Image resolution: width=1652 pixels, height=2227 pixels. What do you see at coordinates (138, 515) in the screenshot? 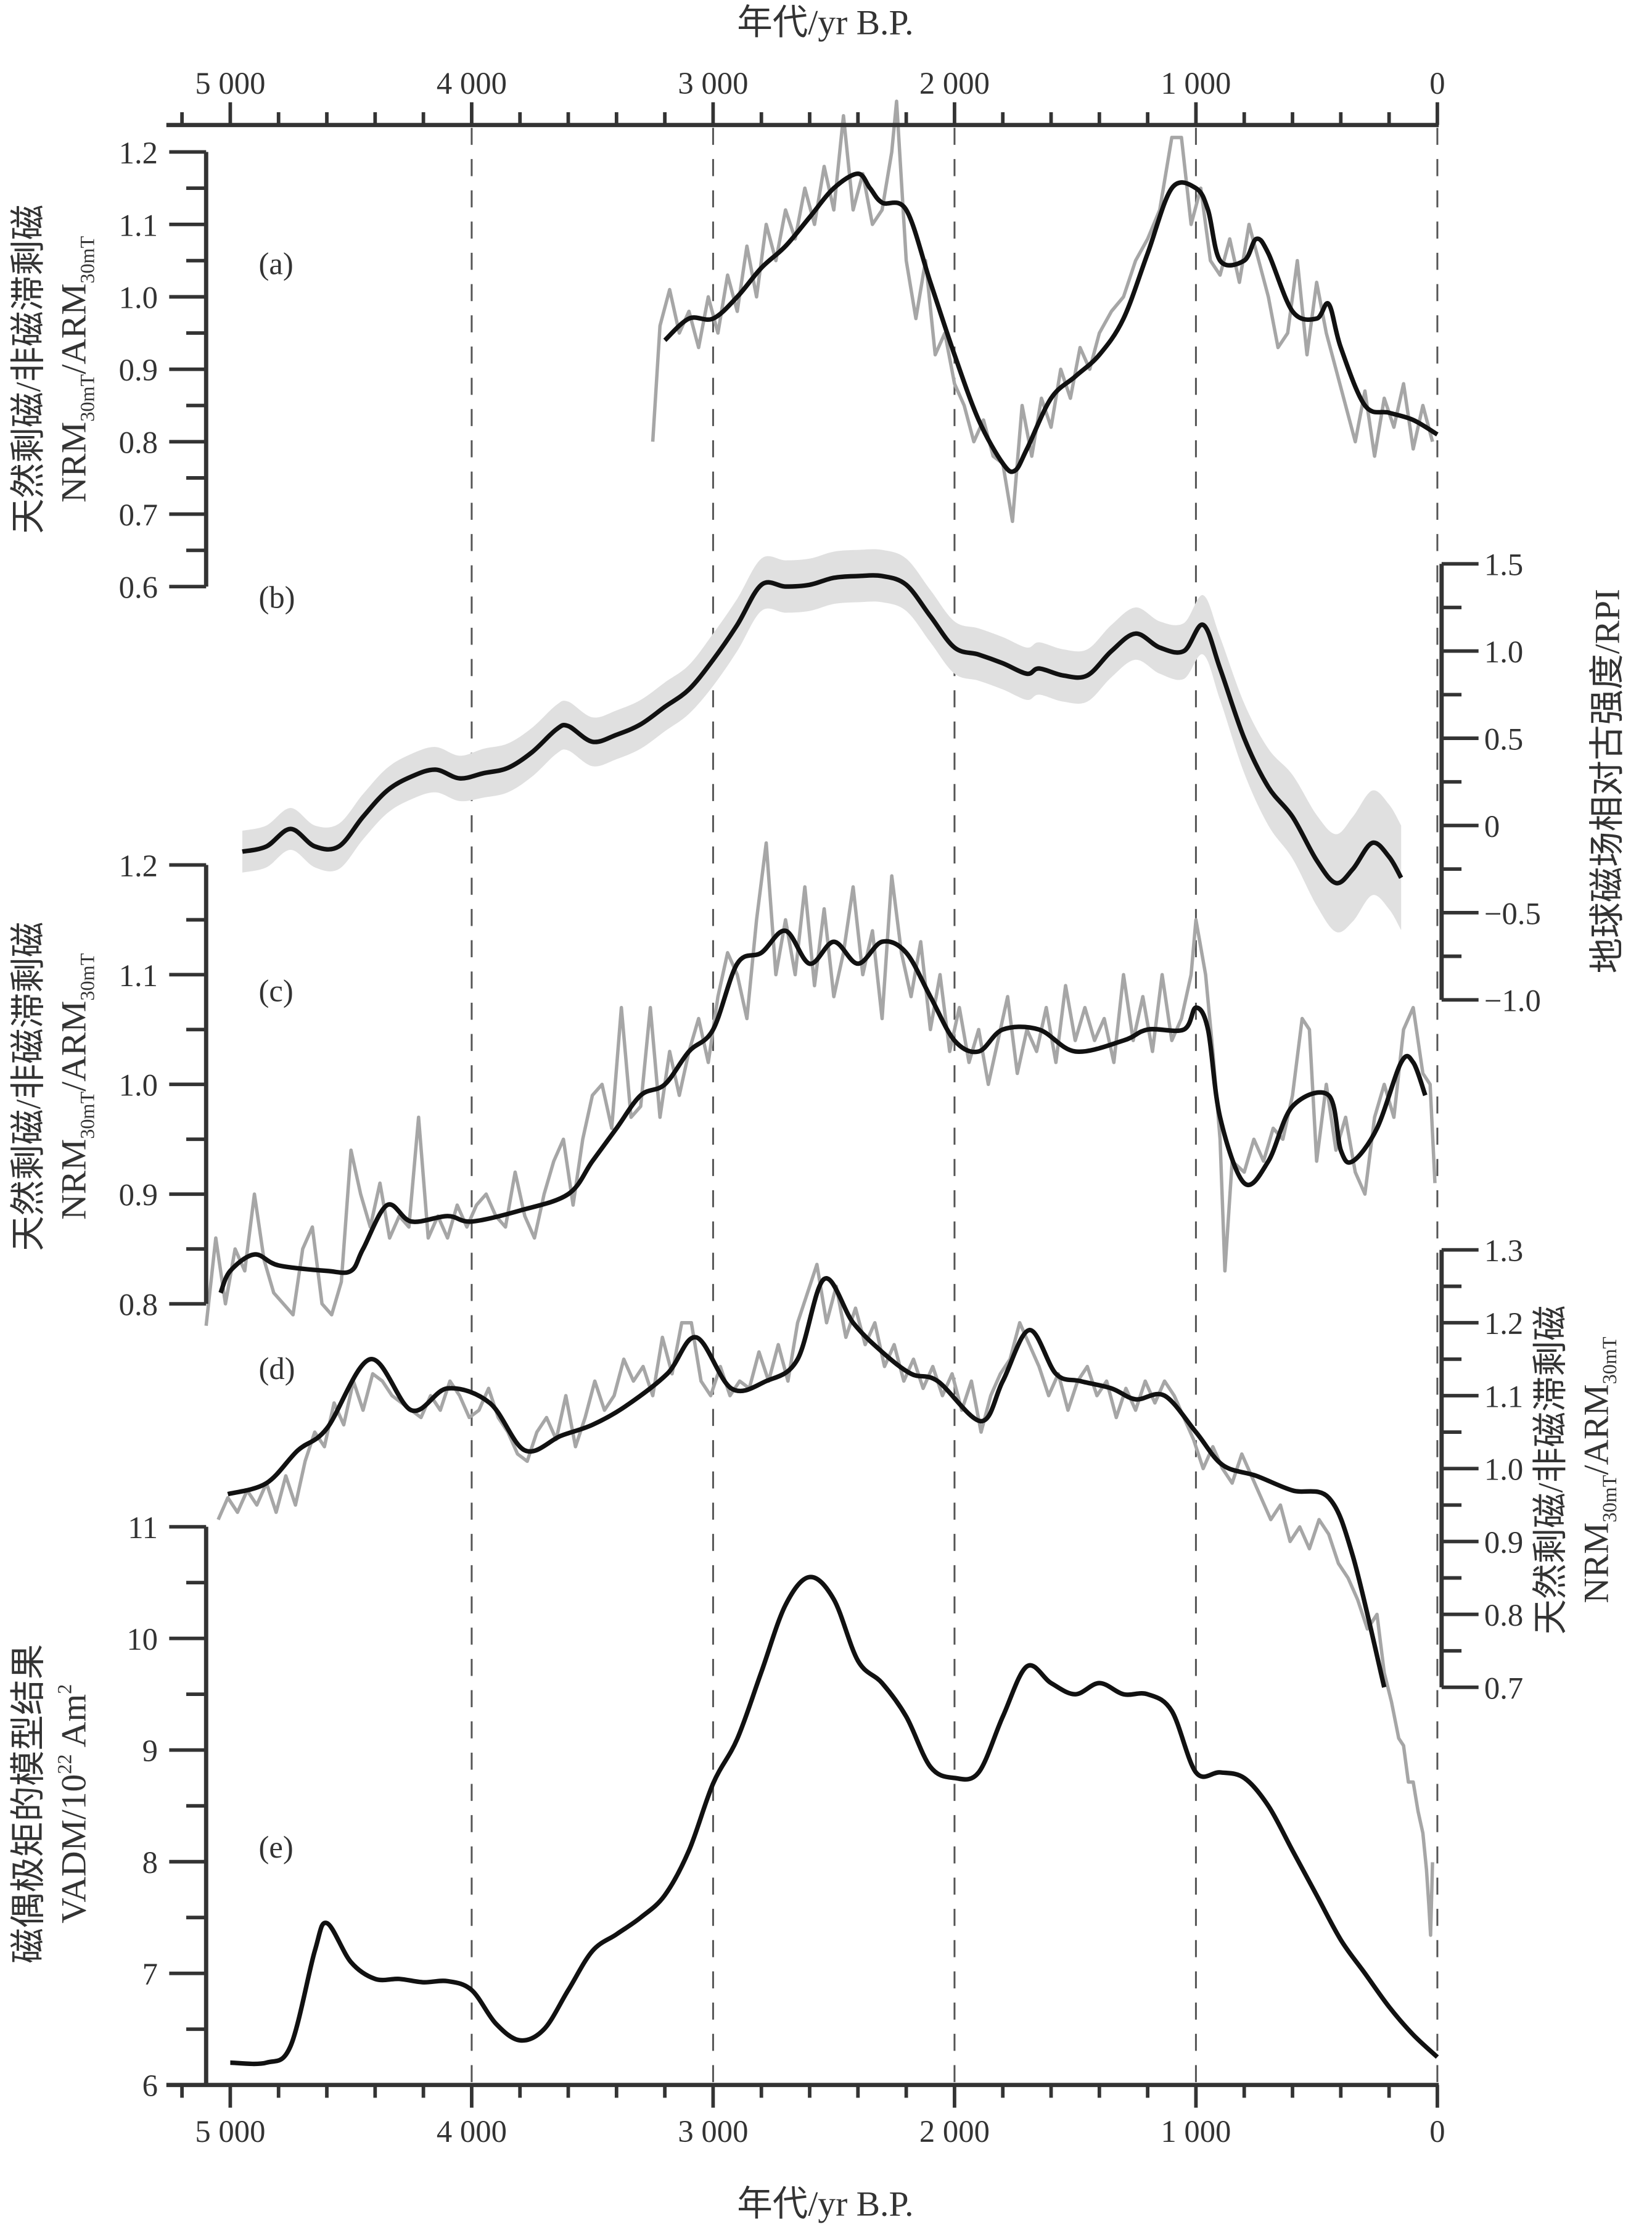
I see `y-tick-label-a: 0.7` at bounding box center [138, 515].